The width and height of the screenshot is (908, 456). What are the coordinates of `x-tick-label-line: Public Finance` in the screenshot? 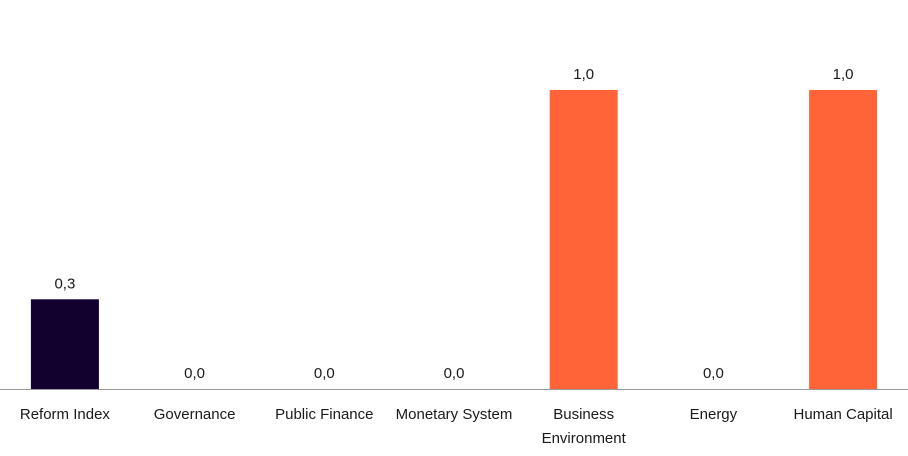 It's located at (324, 414).